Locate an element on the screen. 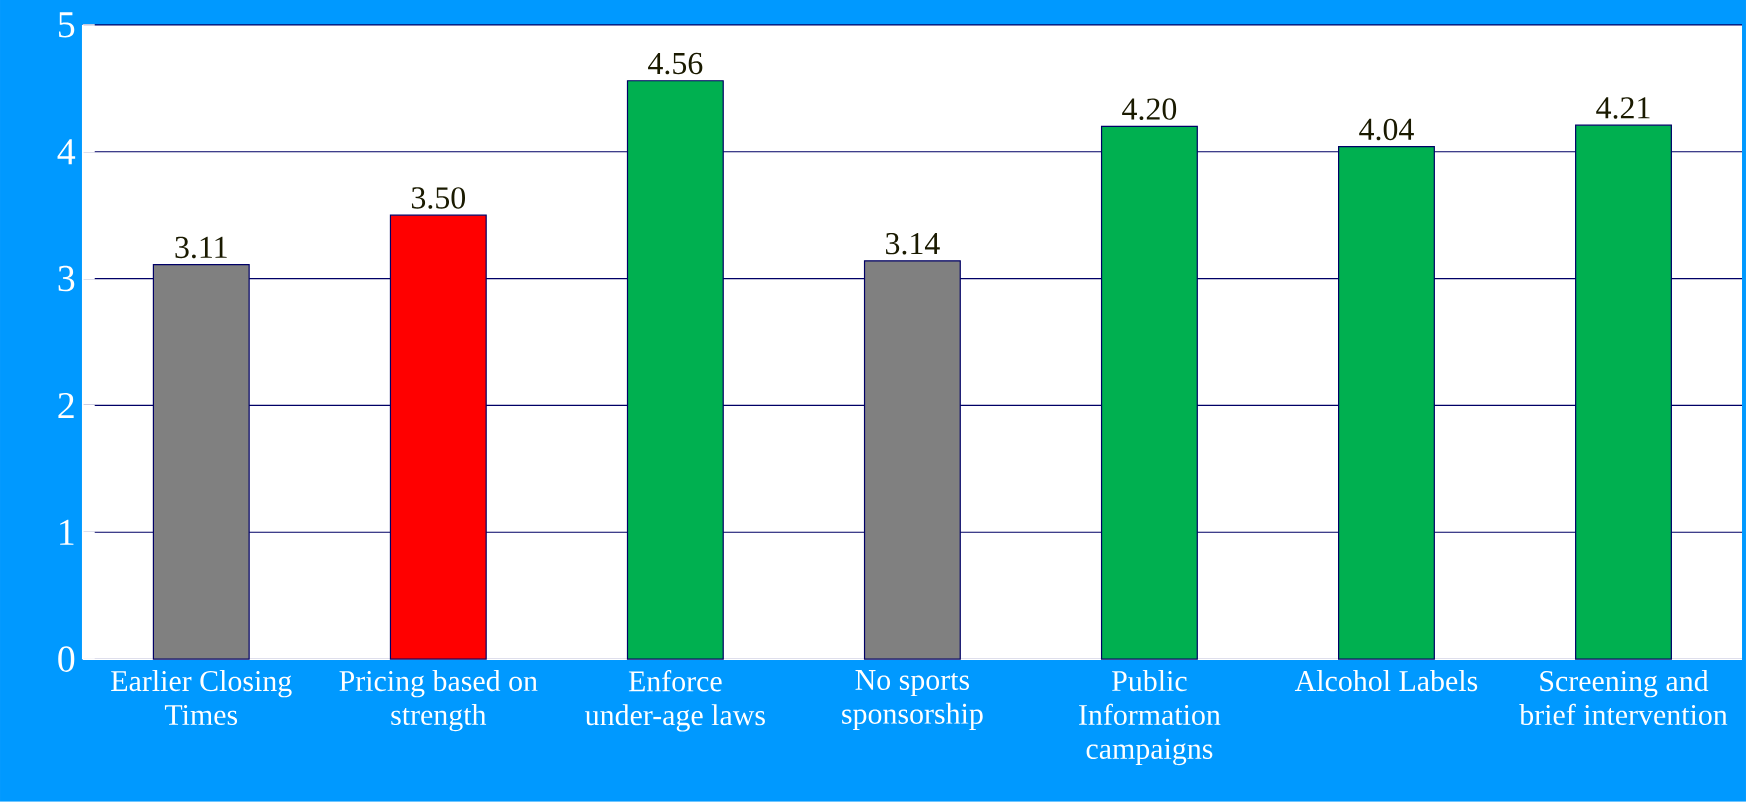 The image size is (1746, 802). data-label: 4.56 is located at coordinates (675, 63).